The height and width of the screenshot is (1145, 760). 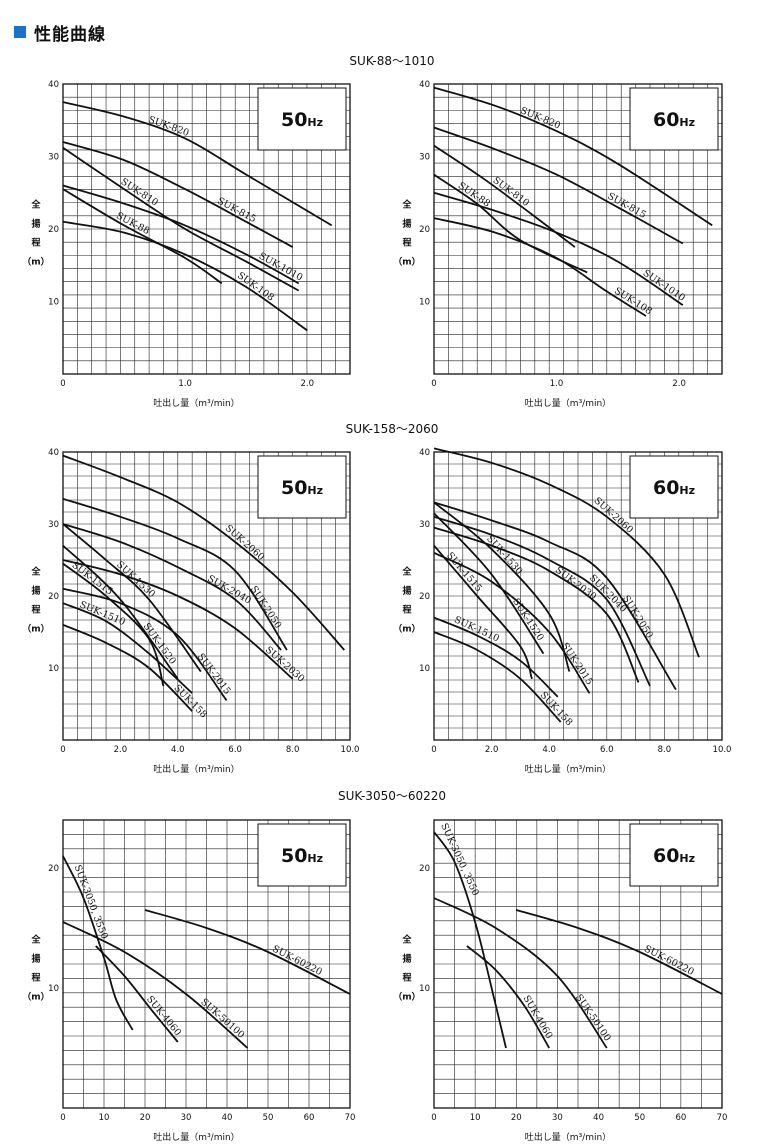 What do you see at coordinates (511, 192) in the screenshot?
I see `curve-label: SUK-810` at bounding box center [511, 192].